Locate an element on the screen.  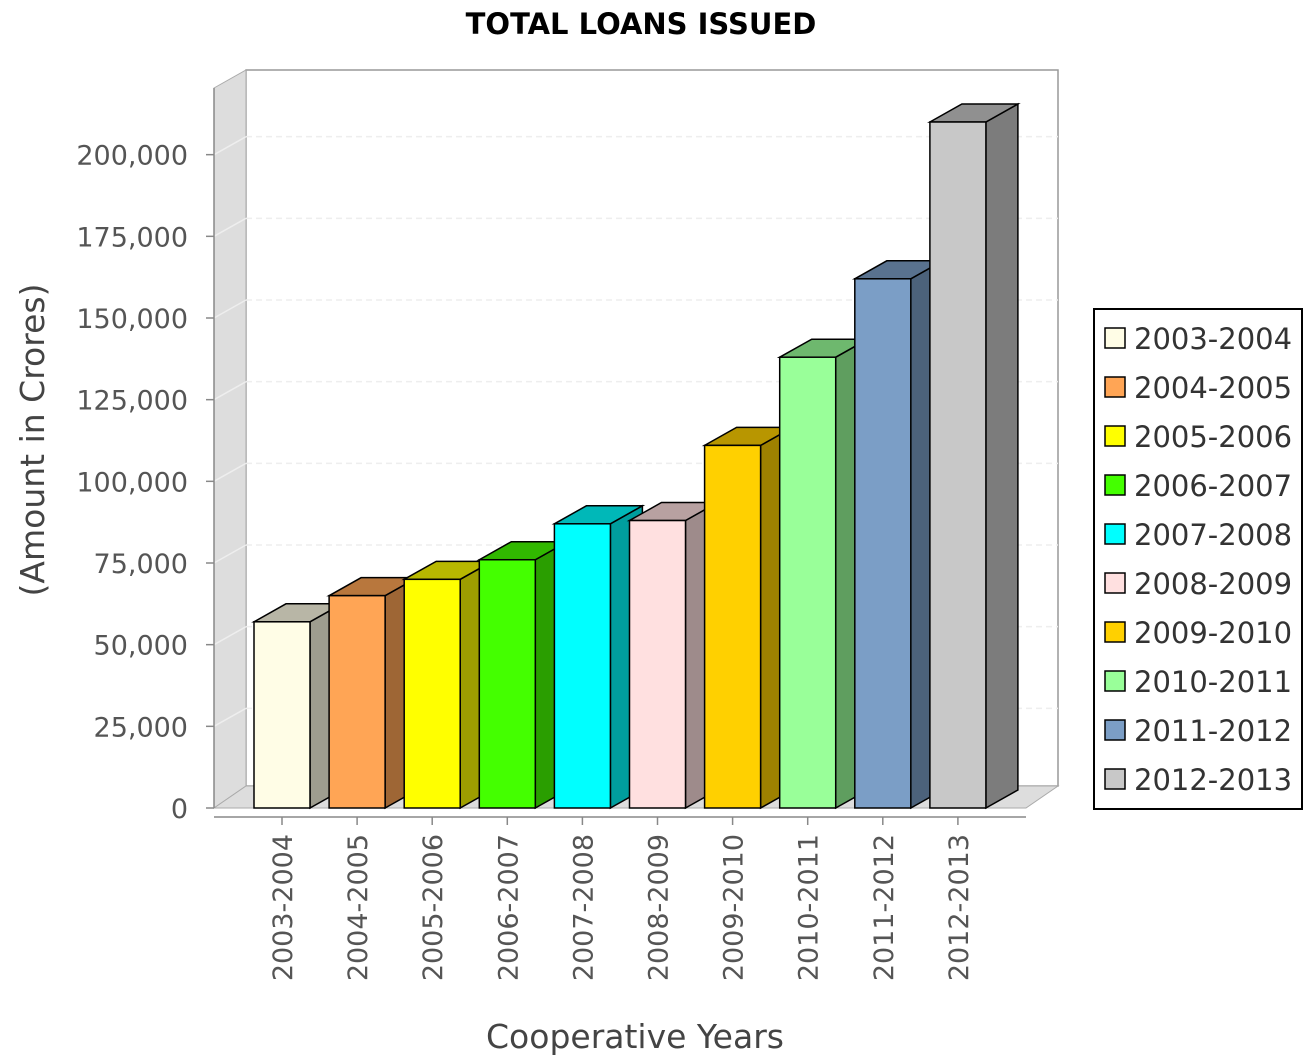
y-tick-label: 100,000 is located at coordinates (132, 482).